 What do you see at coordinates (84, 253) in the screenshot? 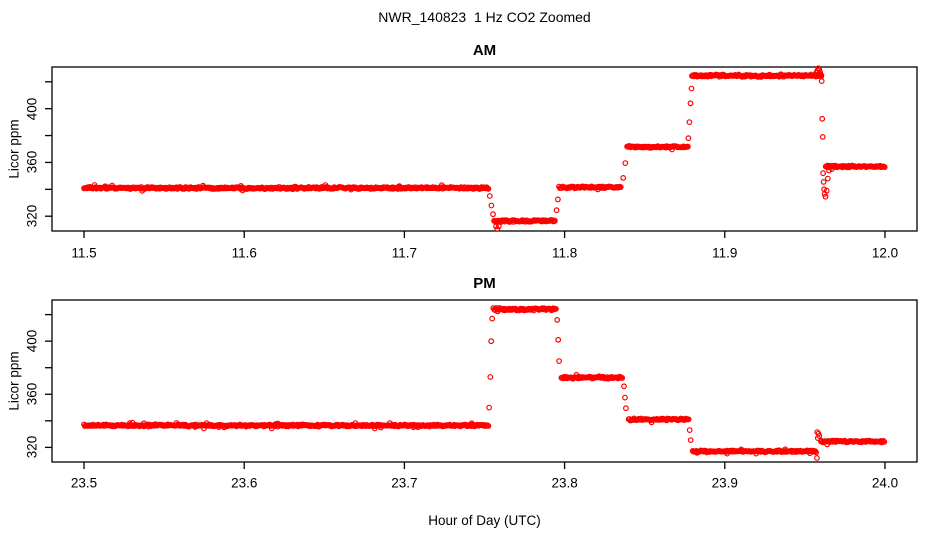
I see `am-xtick-label: 11.5` at bounding box center [84, 253].